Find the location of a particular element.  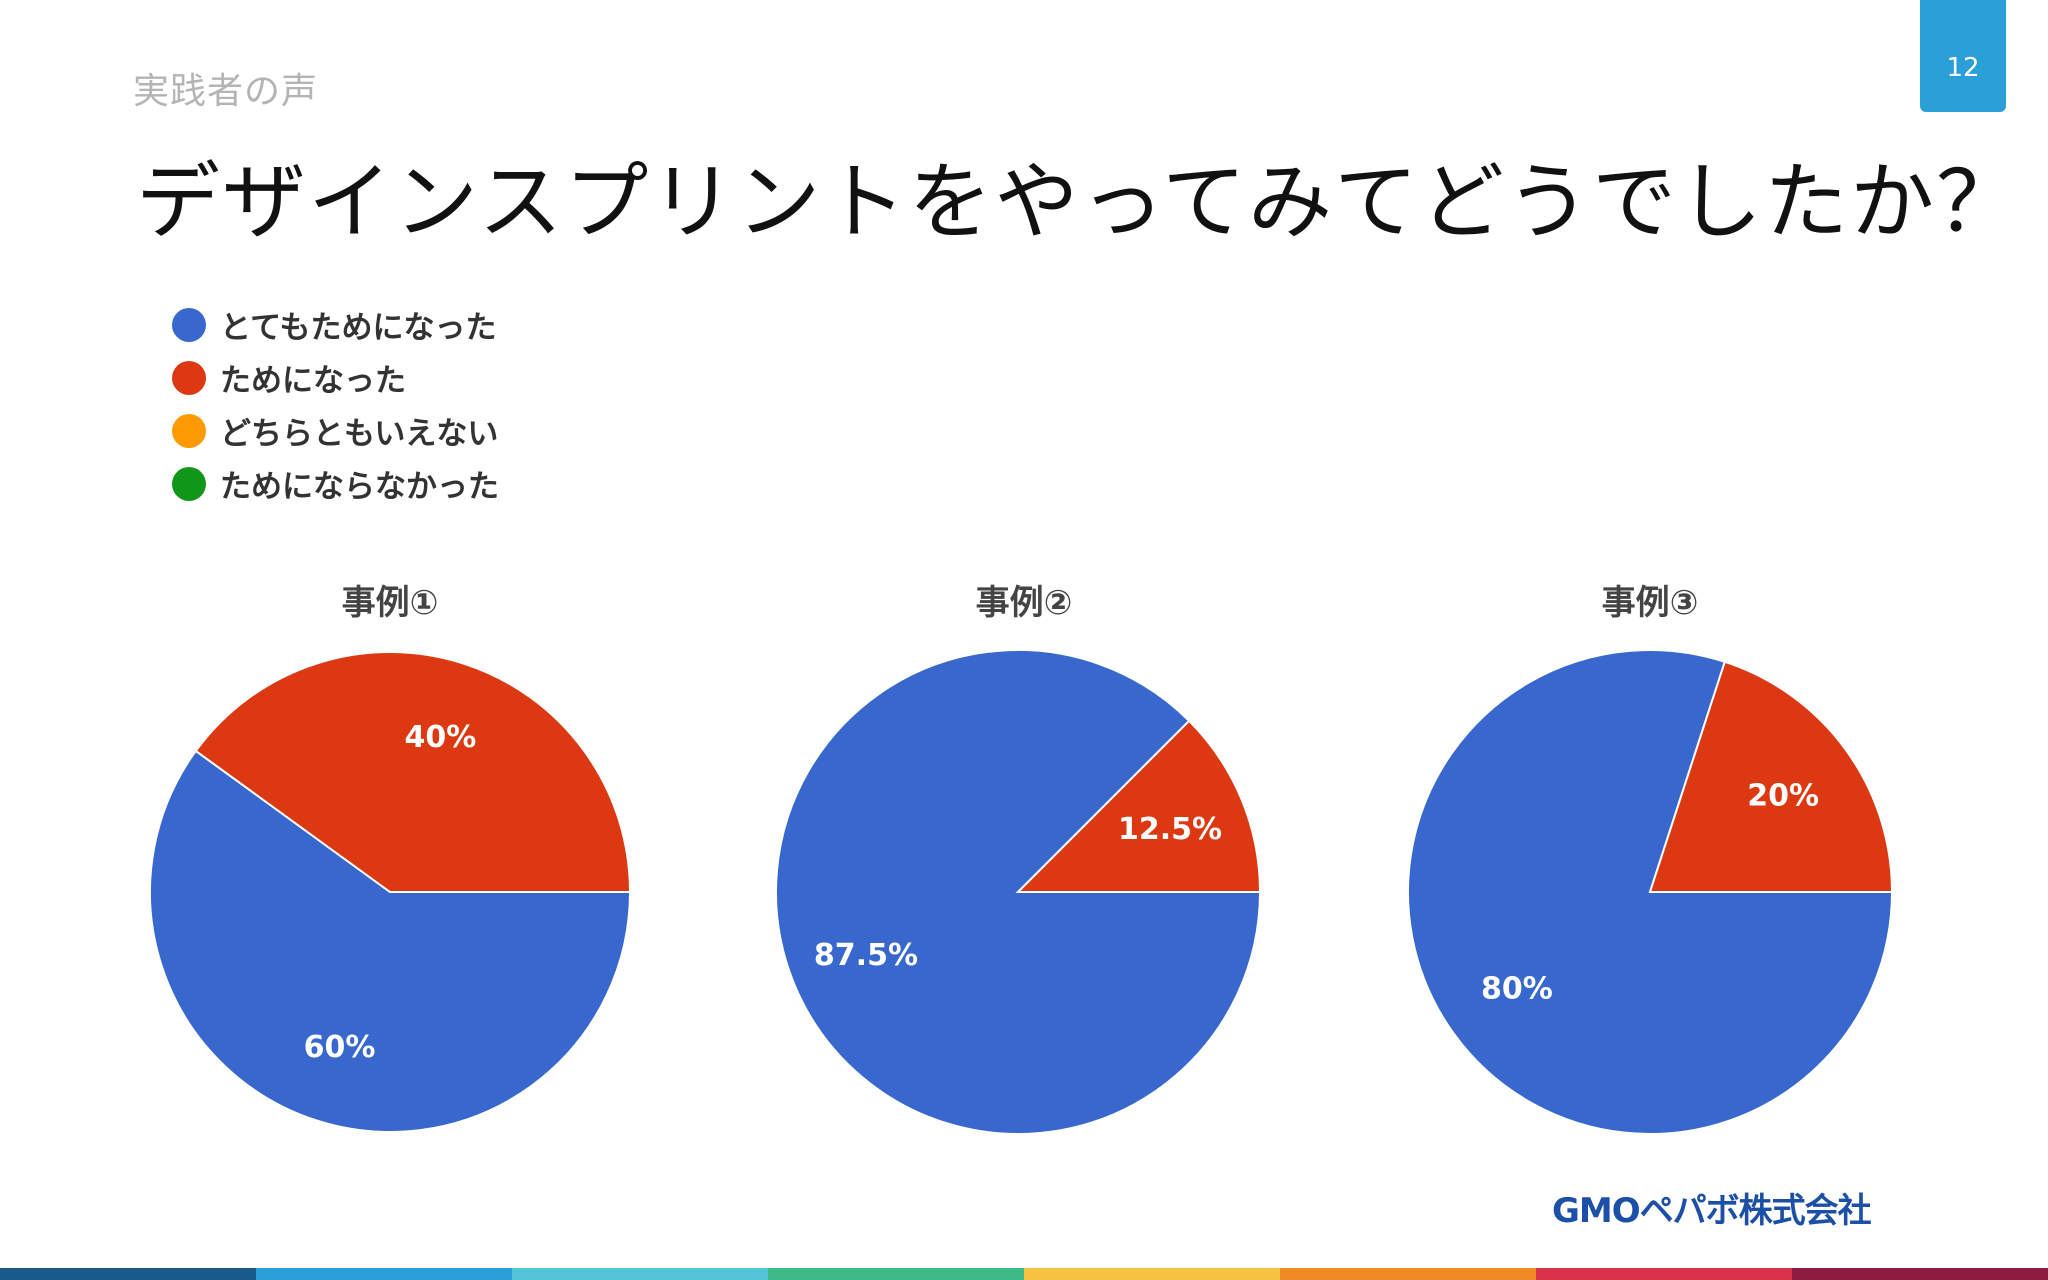

legend-label: どちらともいえない is located at coordinates (359, 434).